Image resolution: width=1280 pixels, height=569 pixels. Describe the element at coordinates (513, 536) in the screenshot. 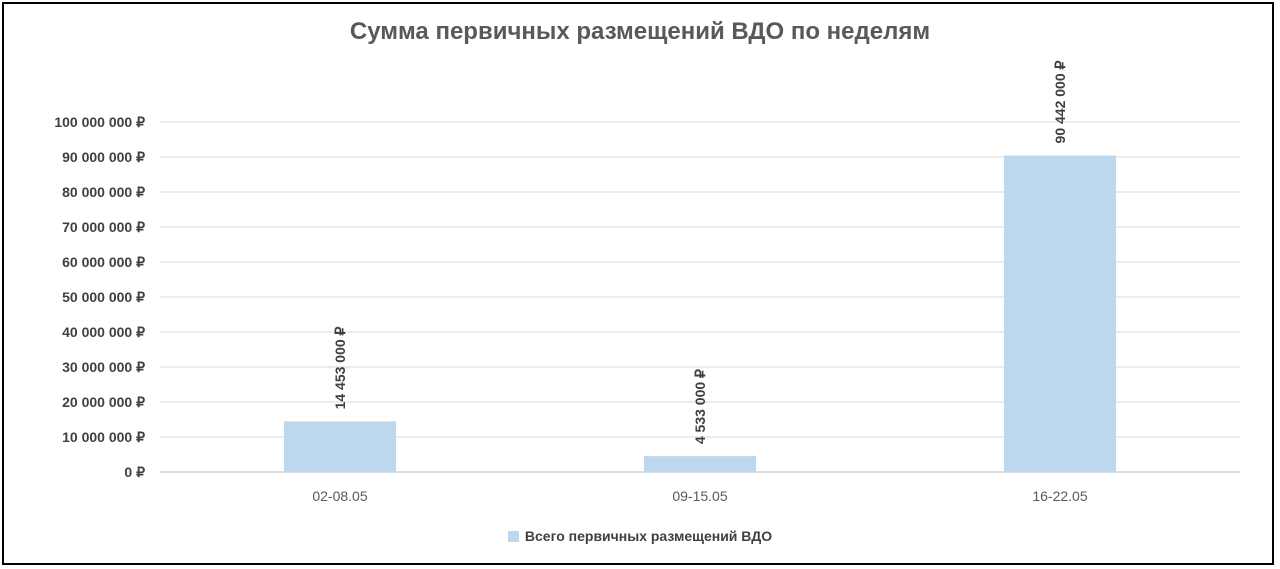

I see `legend-swatch` at that location.